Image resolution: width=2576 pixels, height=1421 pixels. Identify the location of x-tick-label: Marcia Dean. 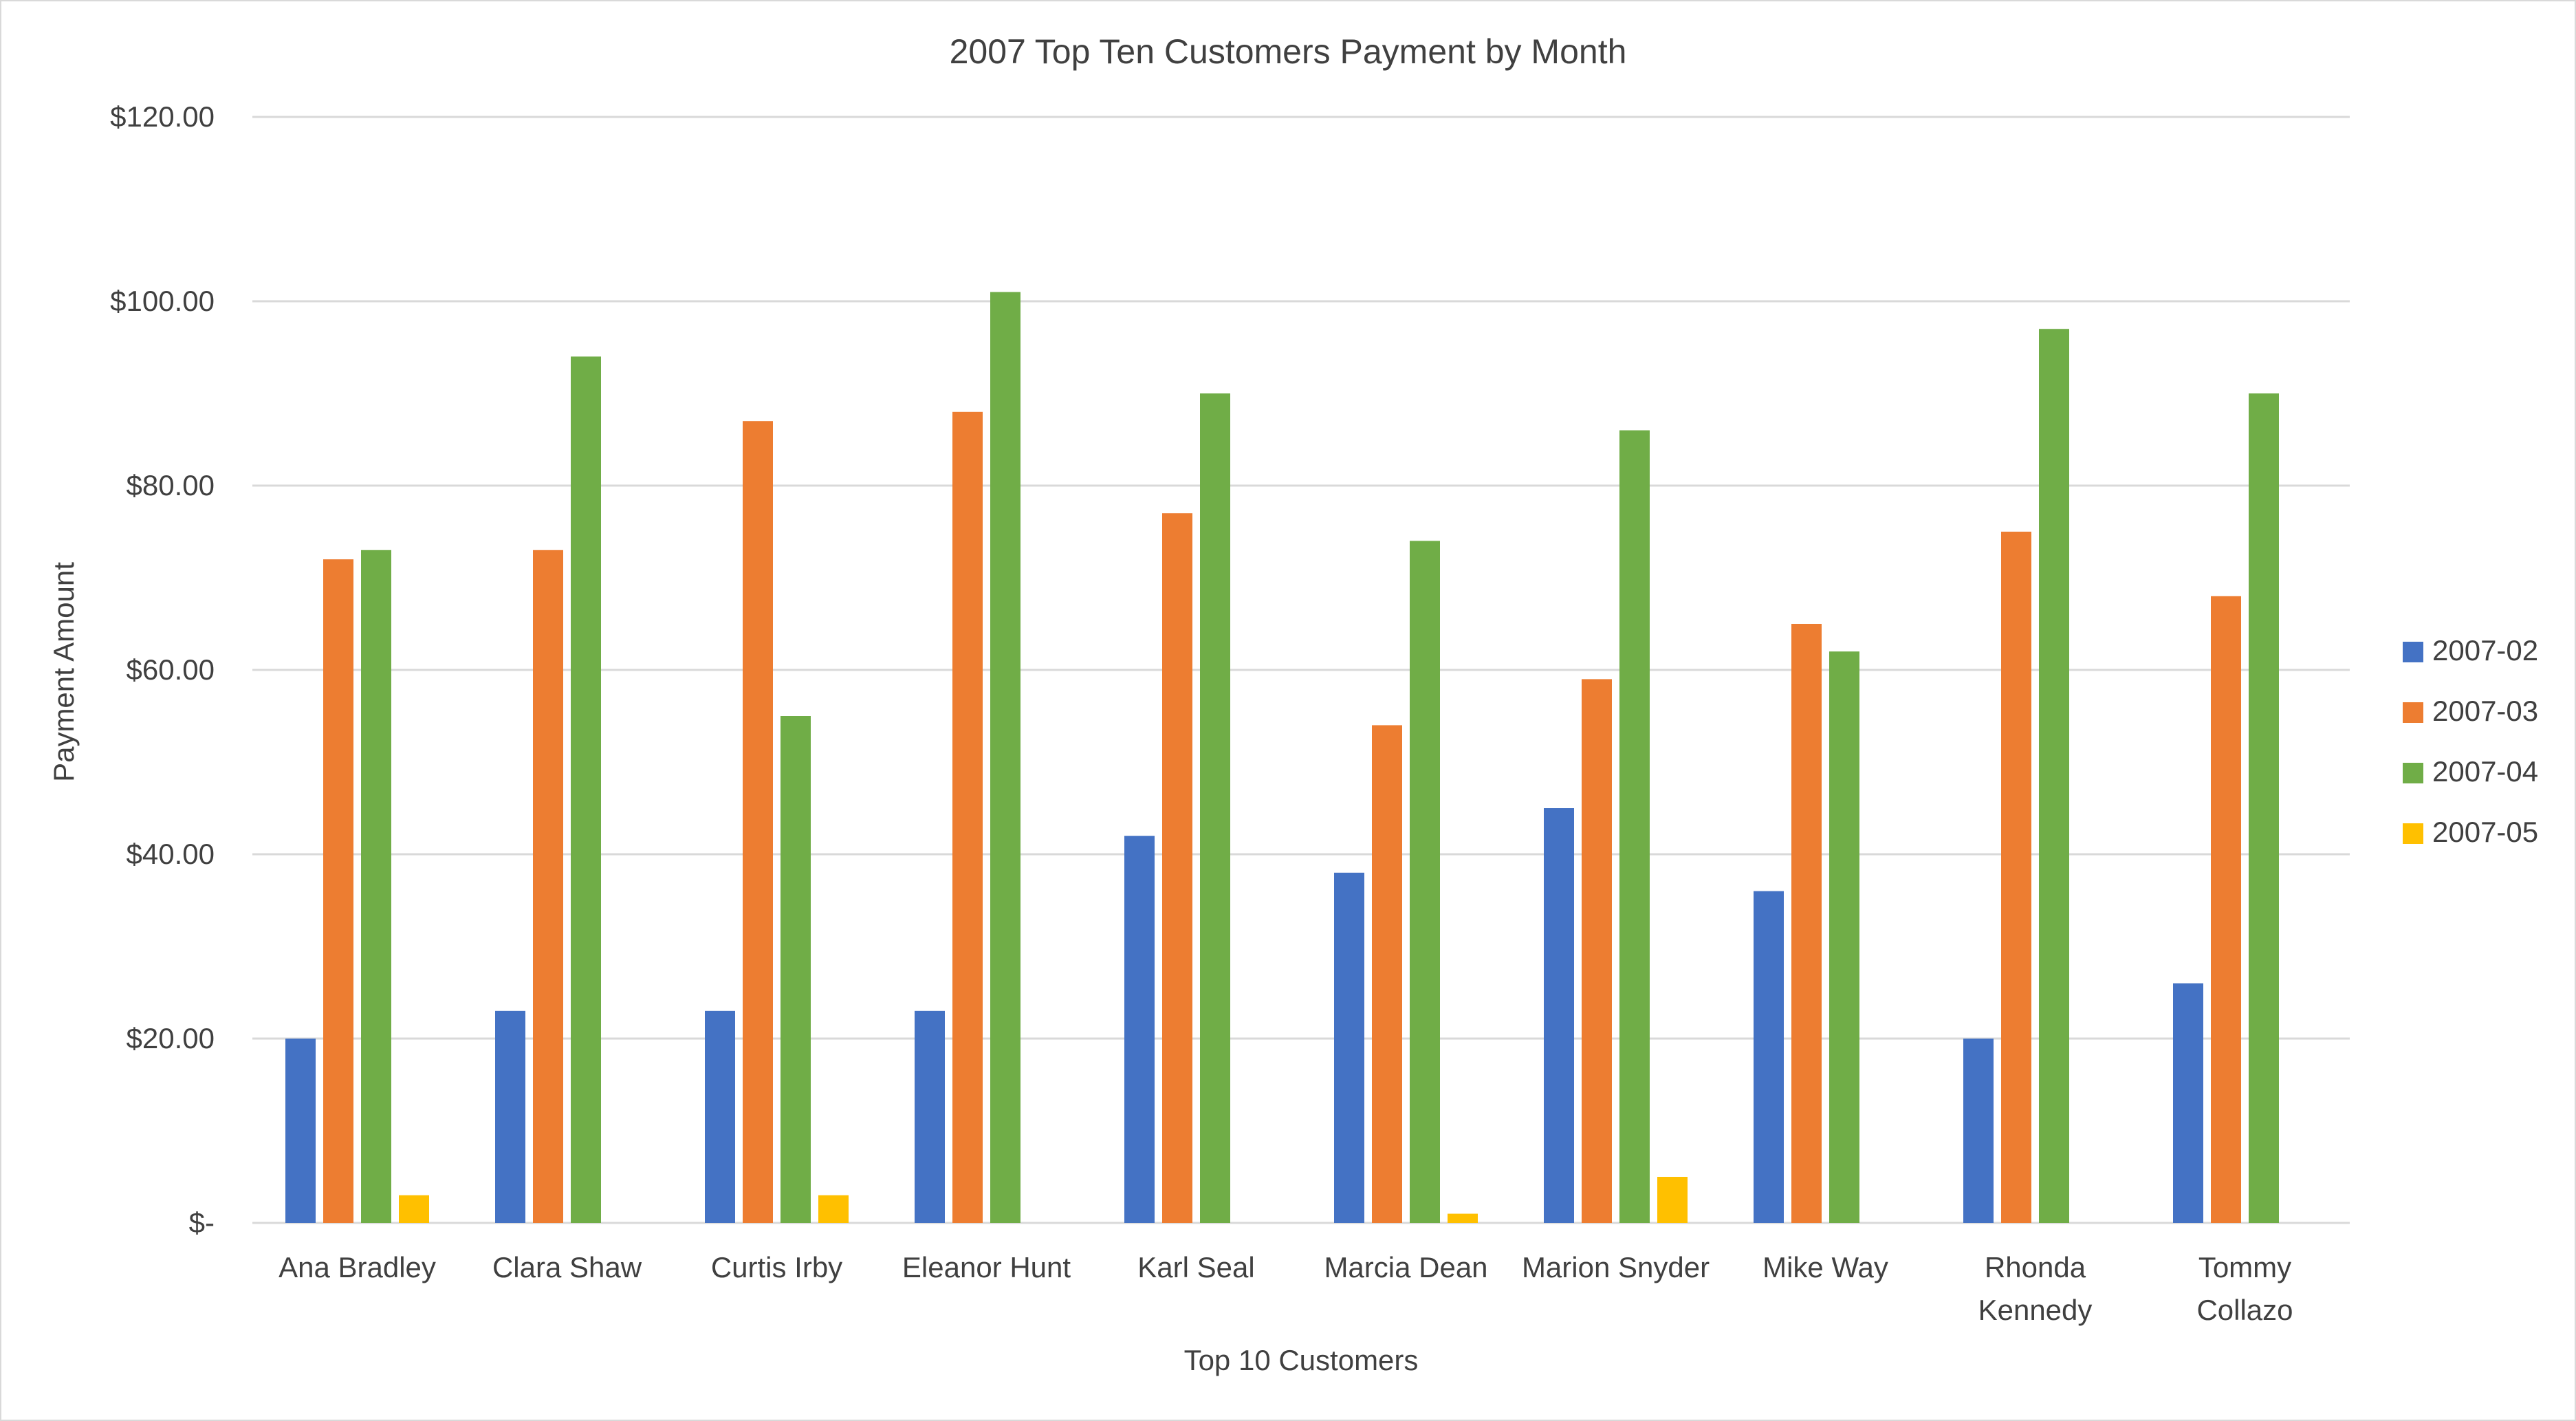
(1405, 1267).